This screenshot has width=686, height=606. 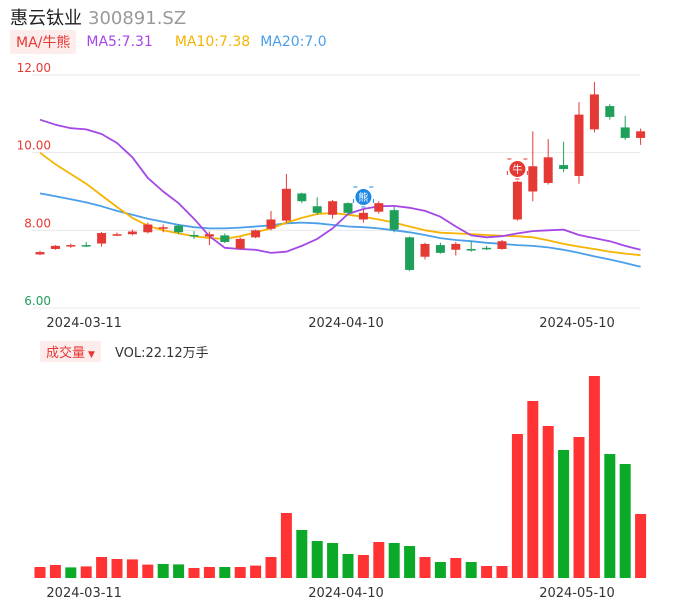 I want to click on volume-value: VOL:22.12万手, so click(x=161, y=353).